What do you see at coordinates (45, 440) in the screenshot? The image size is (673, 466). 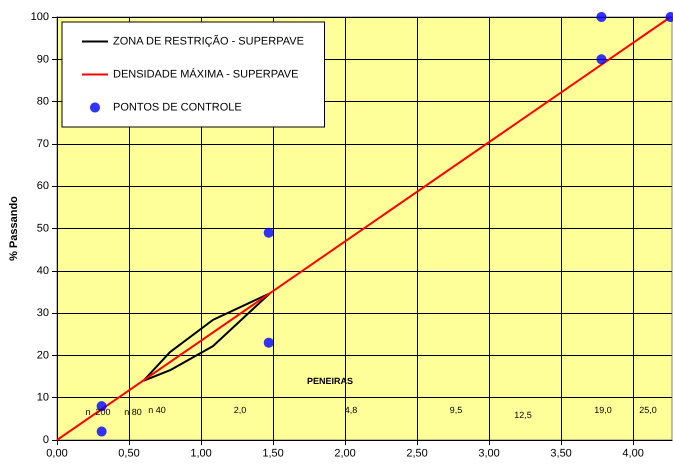 I see `y-tick-label: 0` at bounding box center [45, 440].